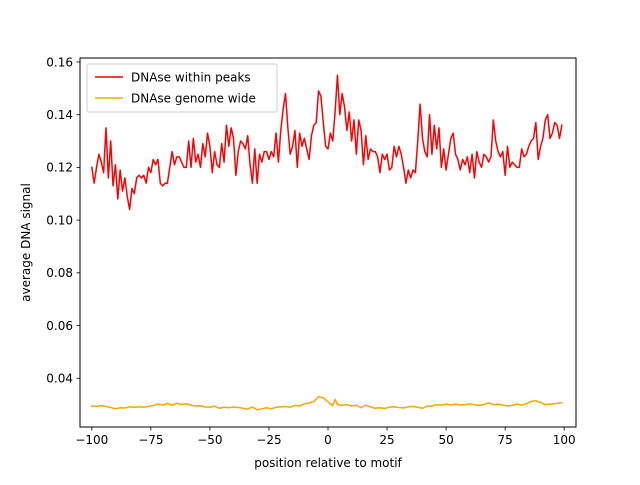  Describe the element at coordinates (564, 440) in the screenshot. I see `x-tick-label: 100` at that location.